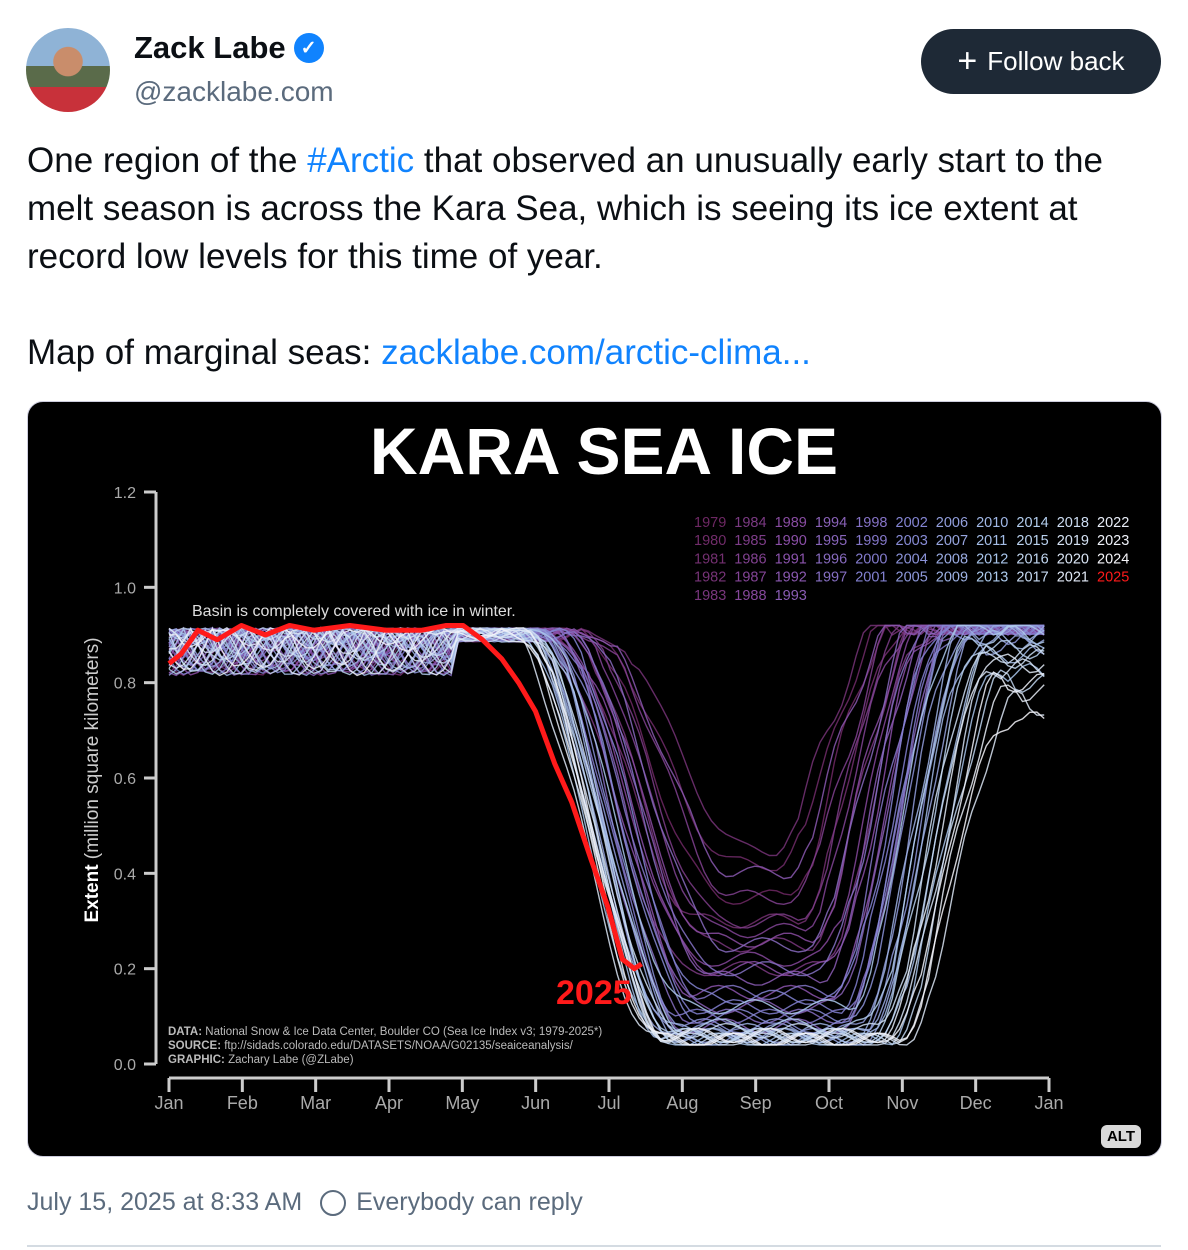  What do you see at coordinates (871, 541) in the screenshot?
I see `legend-year-1999: 1999` at bounding box center [871, 541].